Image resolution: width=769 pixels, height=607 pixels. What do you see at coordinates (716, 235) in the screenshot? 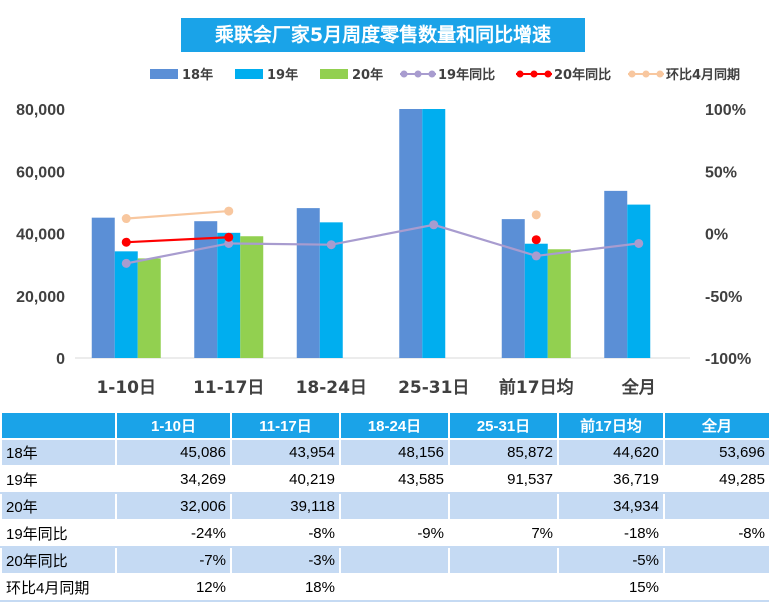
I see `y2-tick-label: 0%` at bounding box center [716, 235].